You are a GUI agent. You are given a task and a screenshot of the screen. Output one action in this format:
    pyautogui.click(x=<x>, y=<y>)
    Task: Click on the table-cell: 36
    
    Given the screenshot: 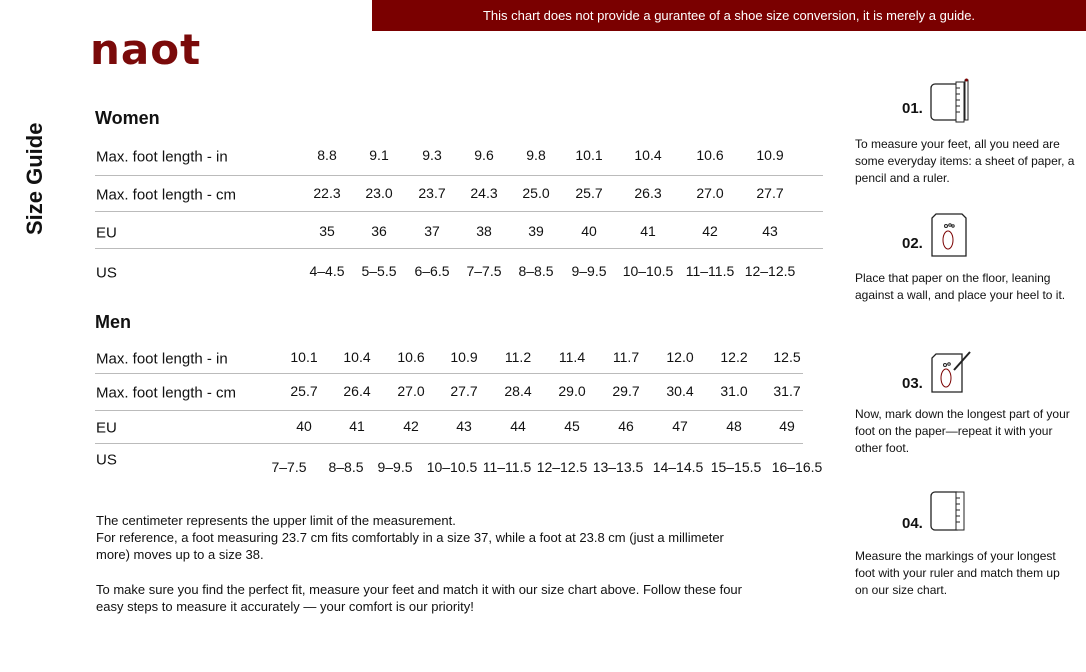 What is the action you would take?
    pyautogui.click(x=379, y=231)
    